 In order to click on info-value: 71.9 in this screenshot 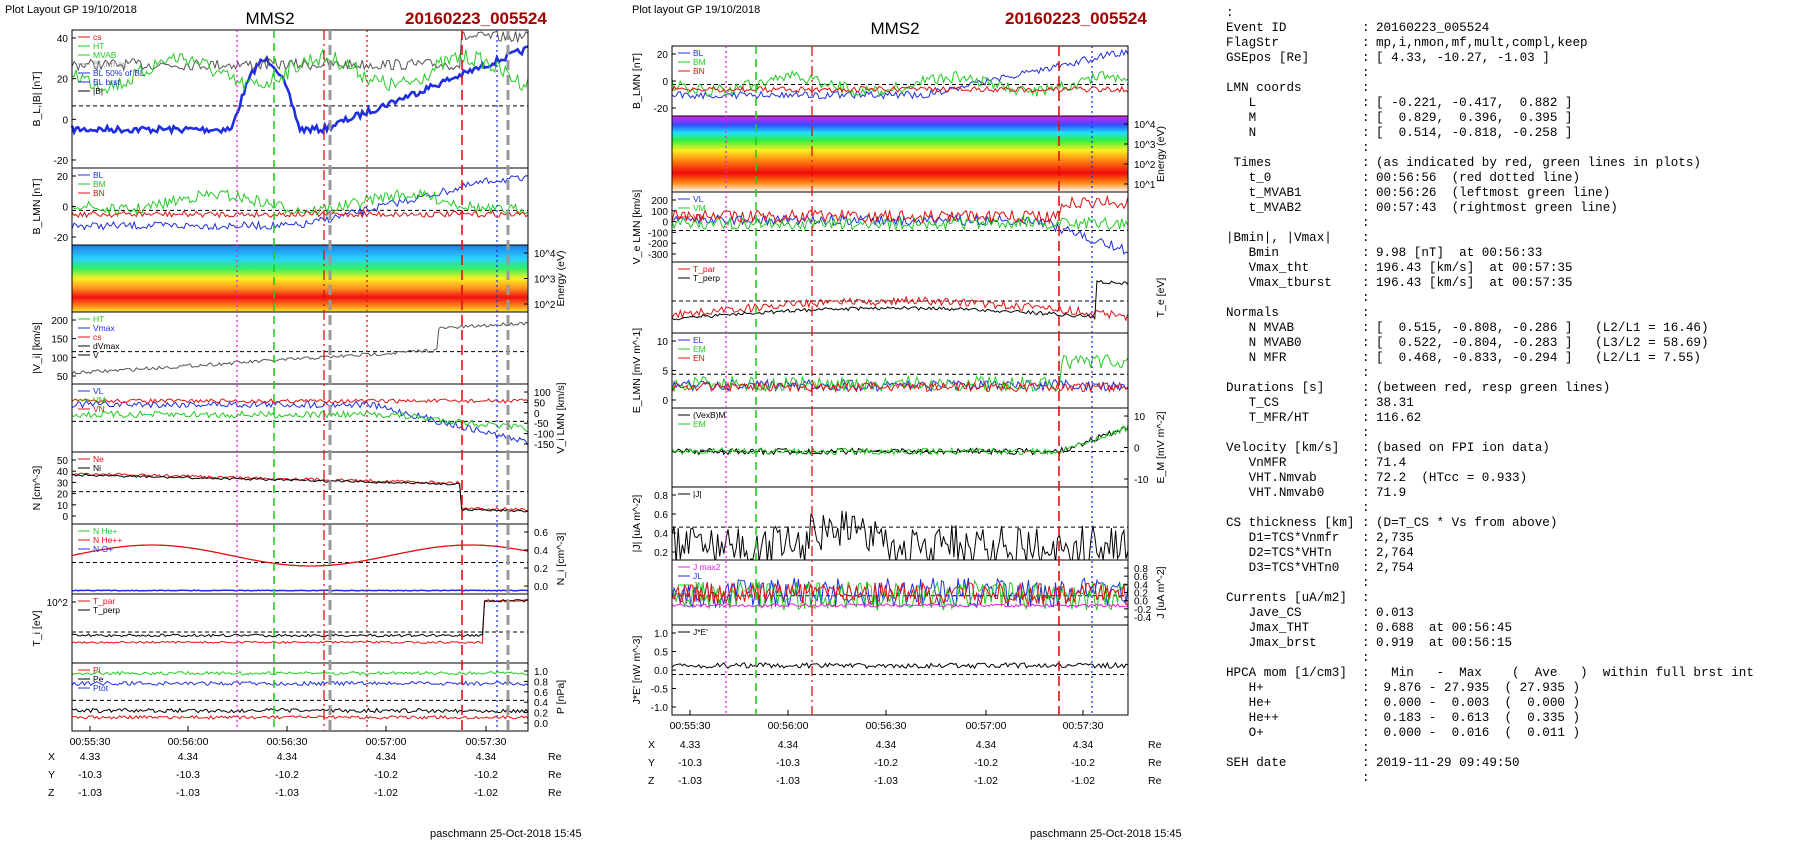, I will do `click(1391, 493)`.